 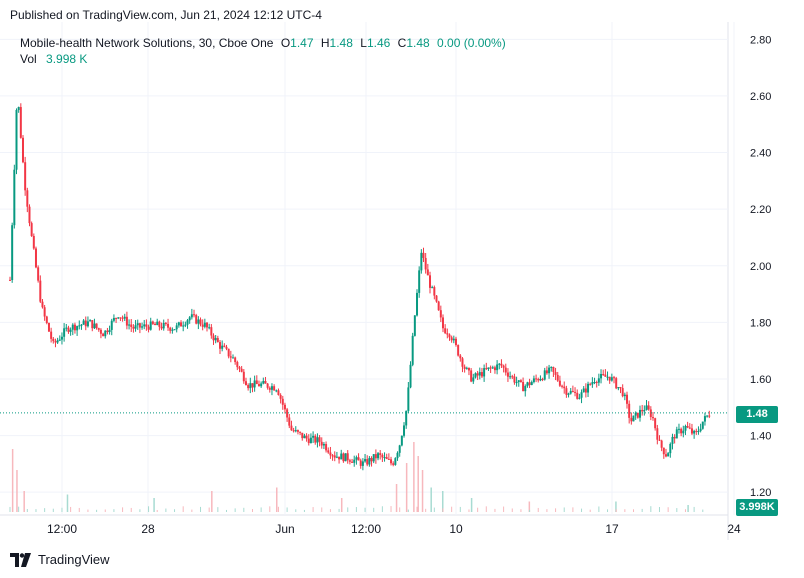 I want to click on x-tick-label: 12:00, so click(x=62, y=529).